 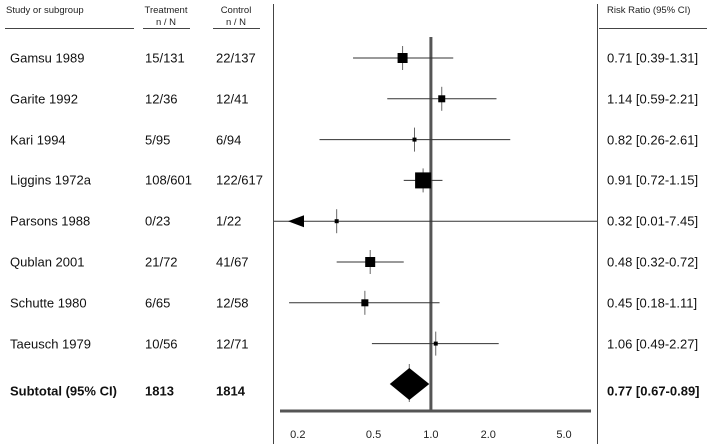 I want to click on plot-left-border, so click(x=273, y=224).